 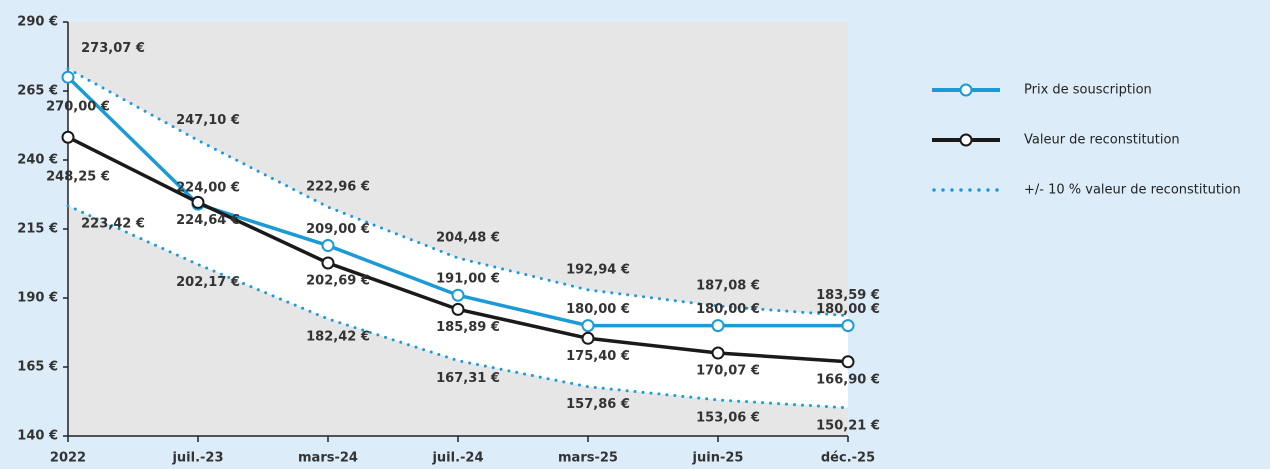 I want to click on data-label: 248,25 €, so click(x=78, y=177).